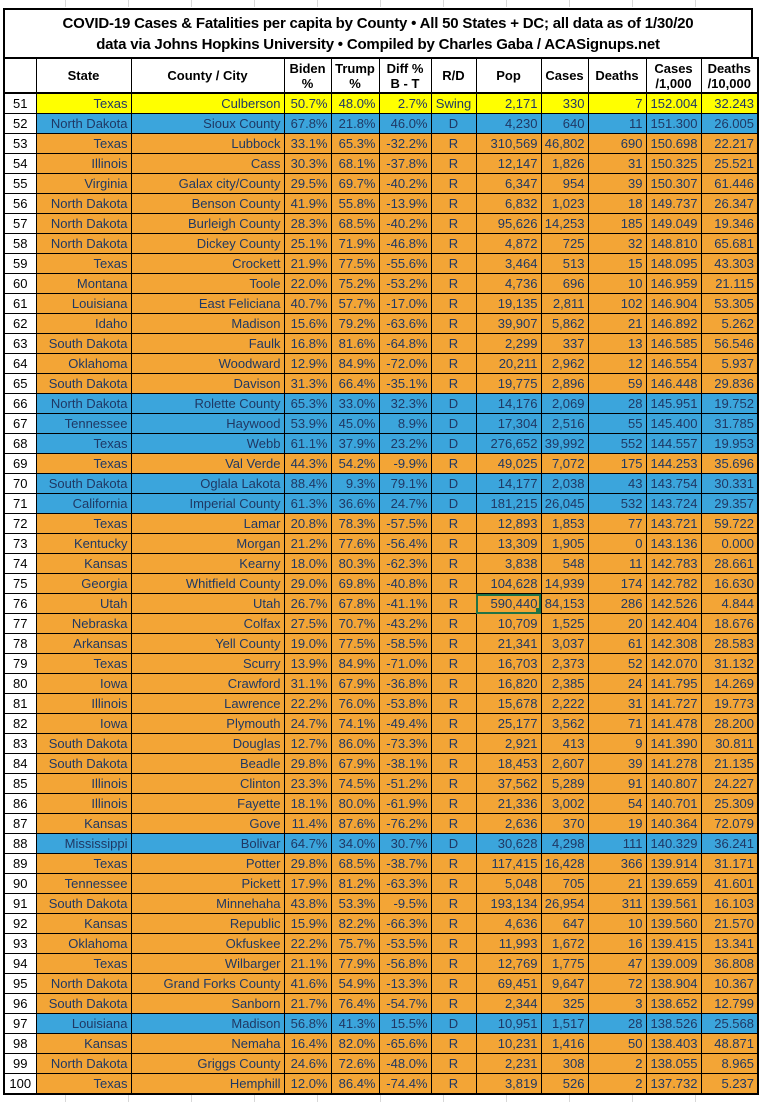 The image size is (759, 1102). Describe the element at coordinates (20, 183) in the screenshot. I see `row-number: 55` at that location.